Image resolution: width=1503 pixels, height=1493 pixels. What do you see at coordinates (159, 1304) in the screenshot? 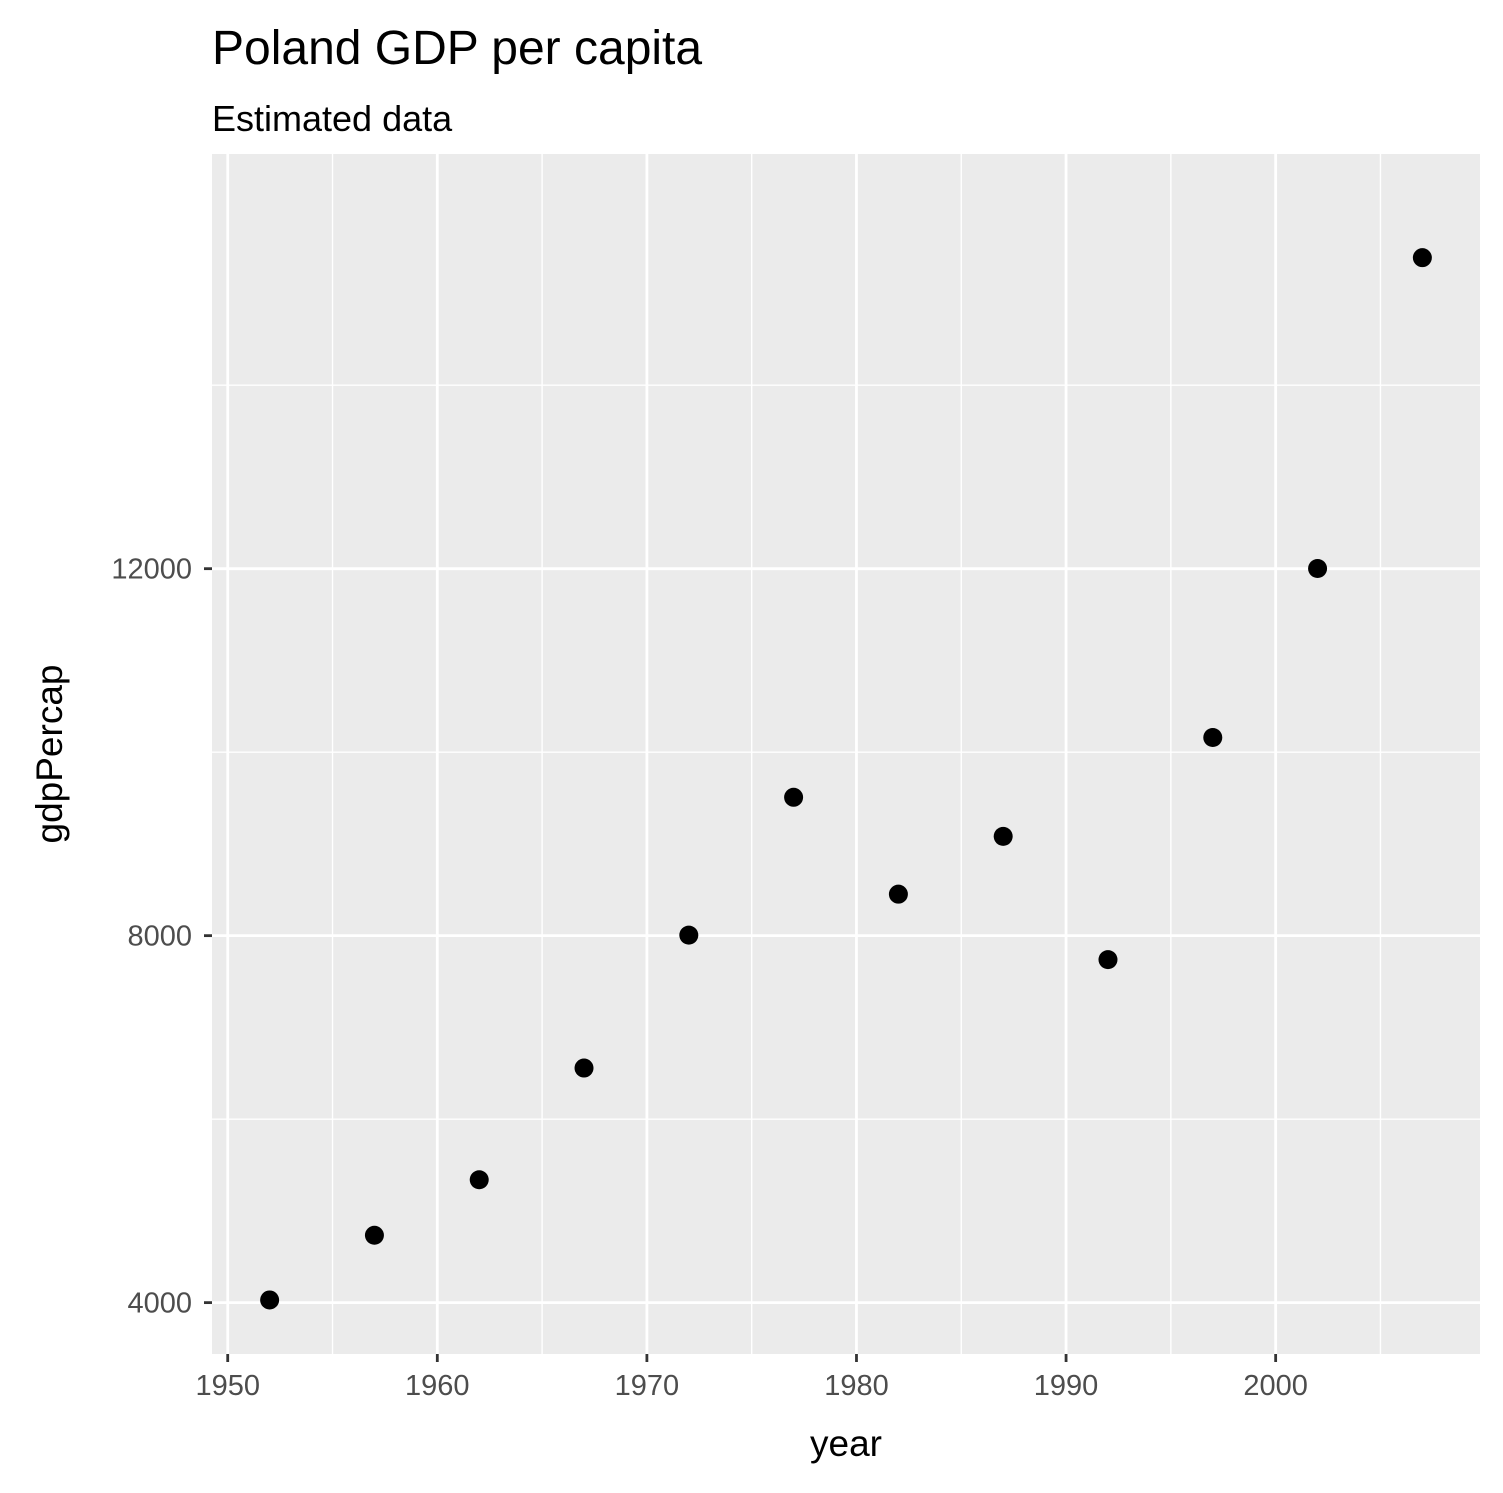
I see `y-tick-label: 4000` at bounding box center [159, 1304].